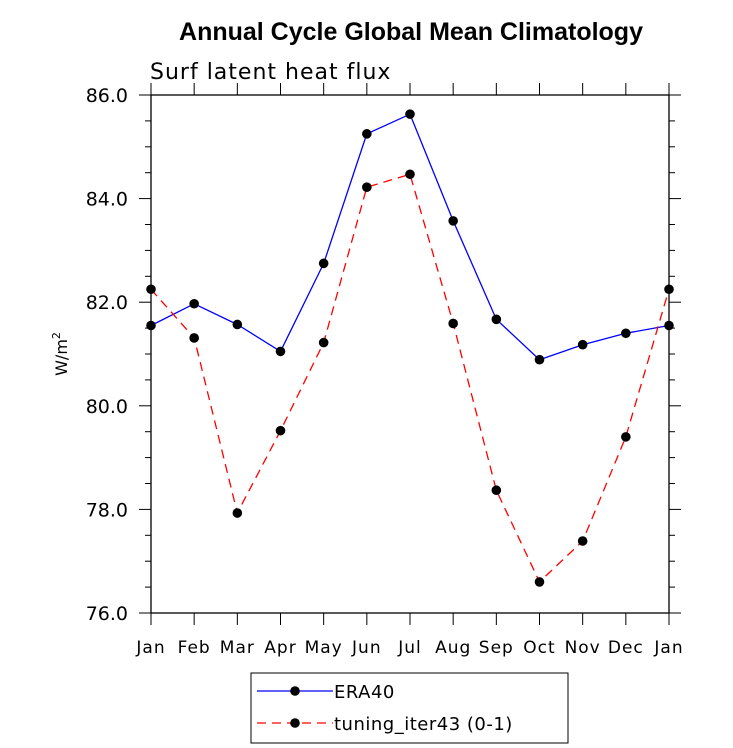 The image size is (733, 748). What do you see at coordinates (295, 691) in the screenshot?
I see `legend-marker-era40` at bounding box center [295, 691].